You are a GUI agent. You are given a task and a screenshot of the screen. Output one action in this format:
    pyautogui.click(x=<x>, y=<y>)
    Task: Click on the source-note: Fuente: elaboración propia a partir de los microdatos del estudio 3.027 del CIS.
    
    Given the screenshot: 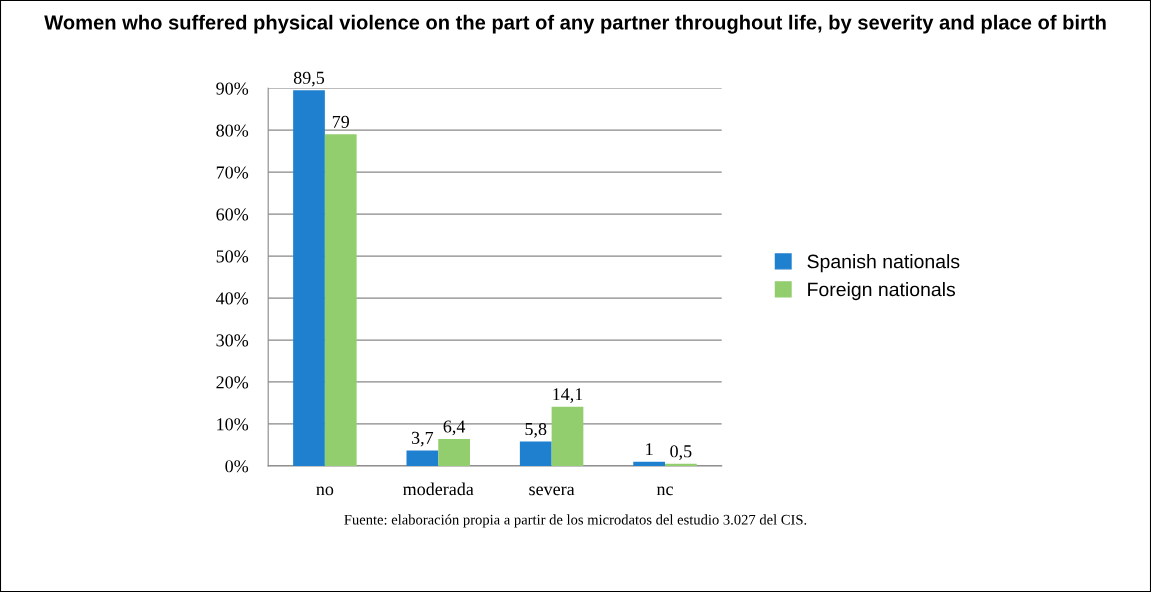 What is the action you would take?
    pyautogui.click(x=575, y=521)
    